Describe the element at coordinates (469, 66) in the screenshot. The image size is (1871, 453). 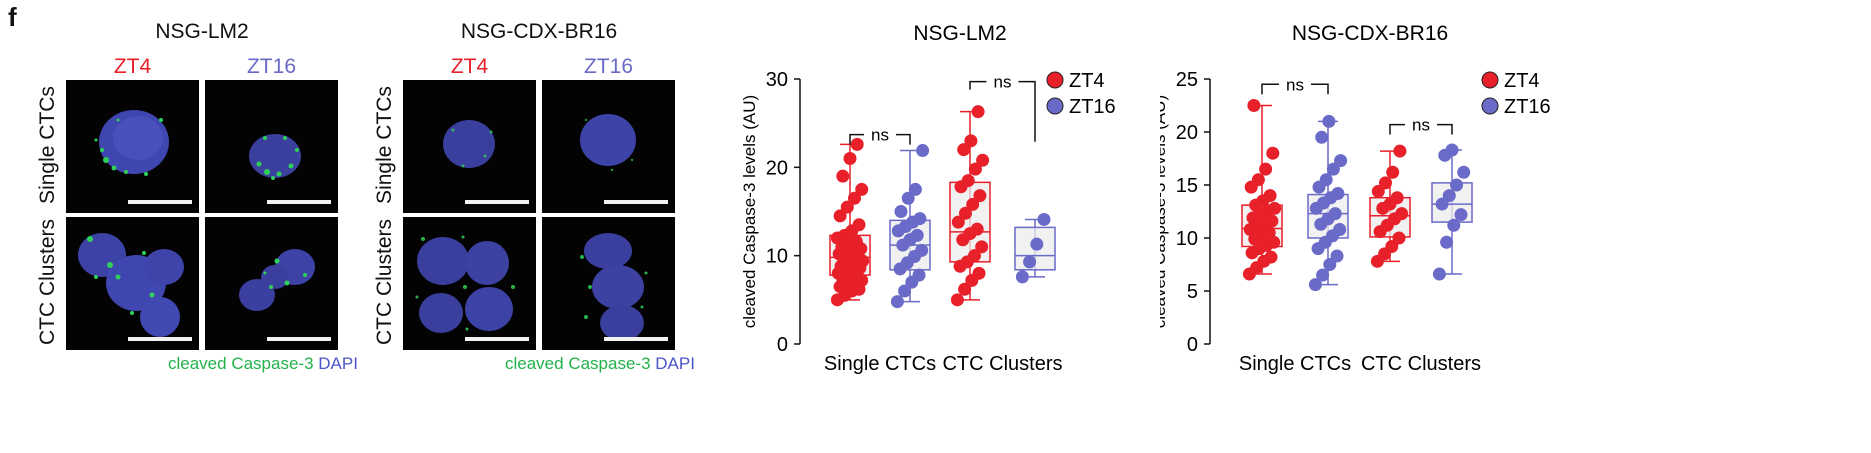
I see `column-label-zt4-br16: ZT4` at that location.